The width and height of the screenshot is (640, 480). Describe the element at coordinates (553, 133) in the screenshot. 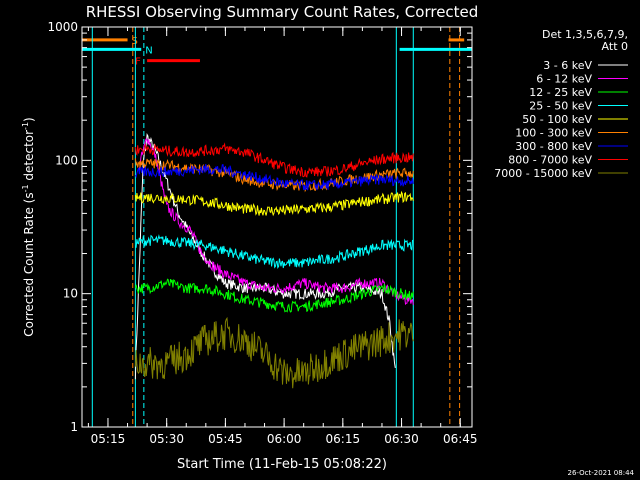

I see `legend-label: 100 - 300 keV` at that location.